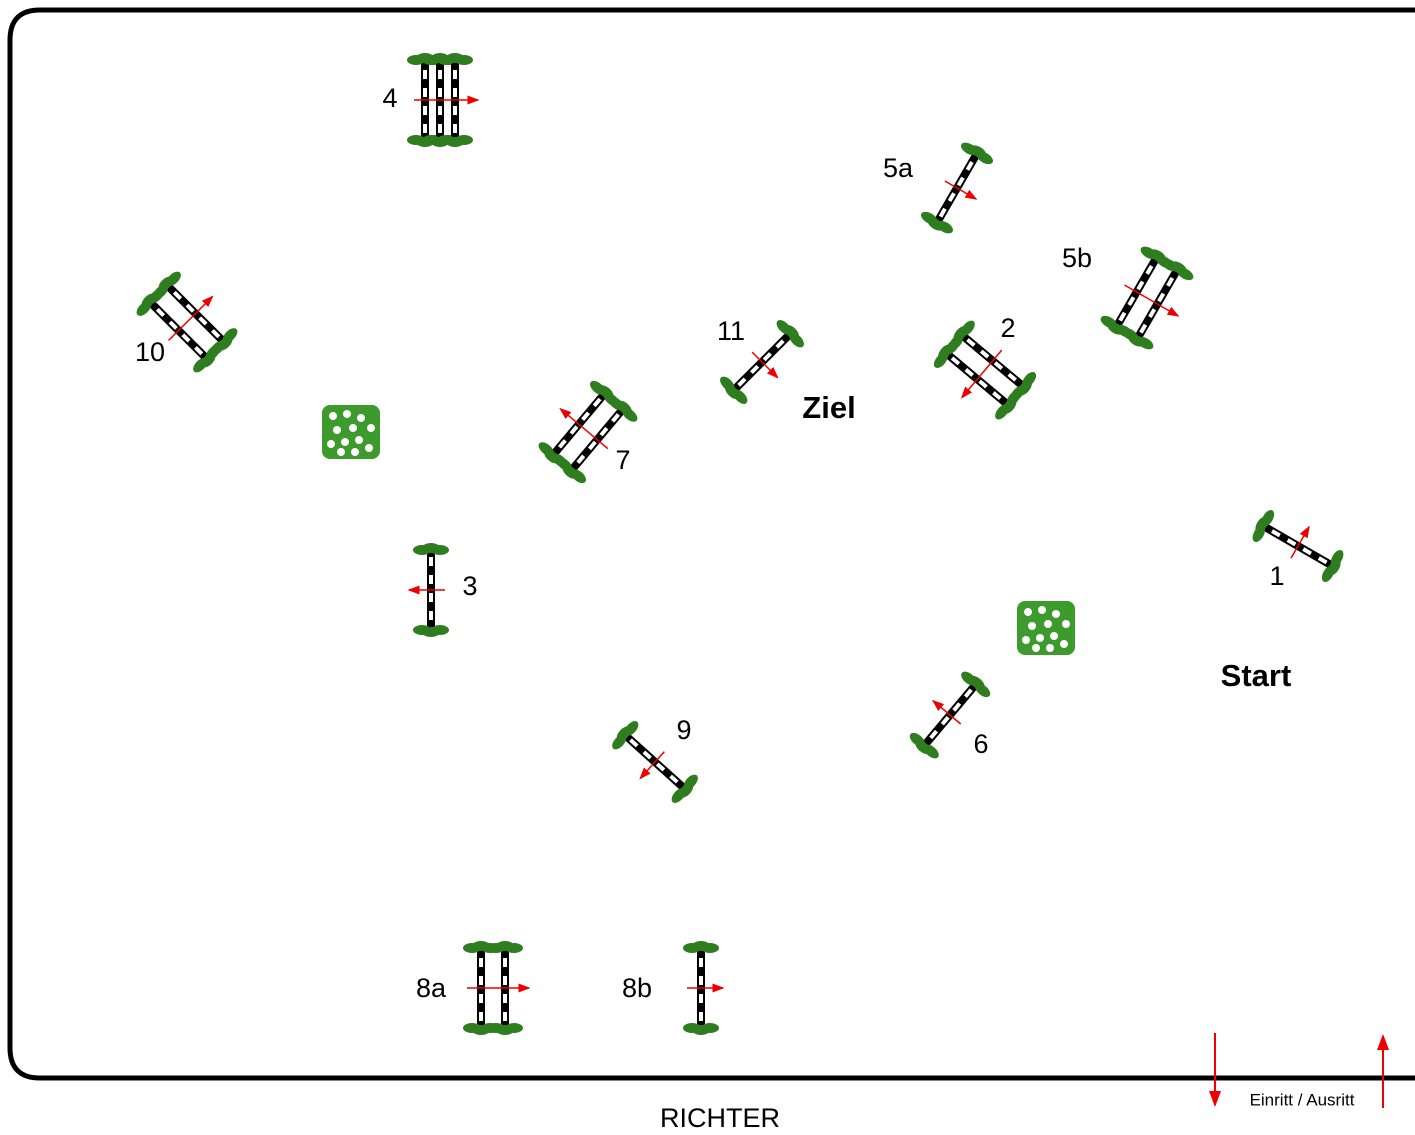 This screenshot has height=1135, width=1415. What do you see at coordinates (1007, 328) in the screenshot?
I see `jump-label: 2` at bounding box center [1007, 328].